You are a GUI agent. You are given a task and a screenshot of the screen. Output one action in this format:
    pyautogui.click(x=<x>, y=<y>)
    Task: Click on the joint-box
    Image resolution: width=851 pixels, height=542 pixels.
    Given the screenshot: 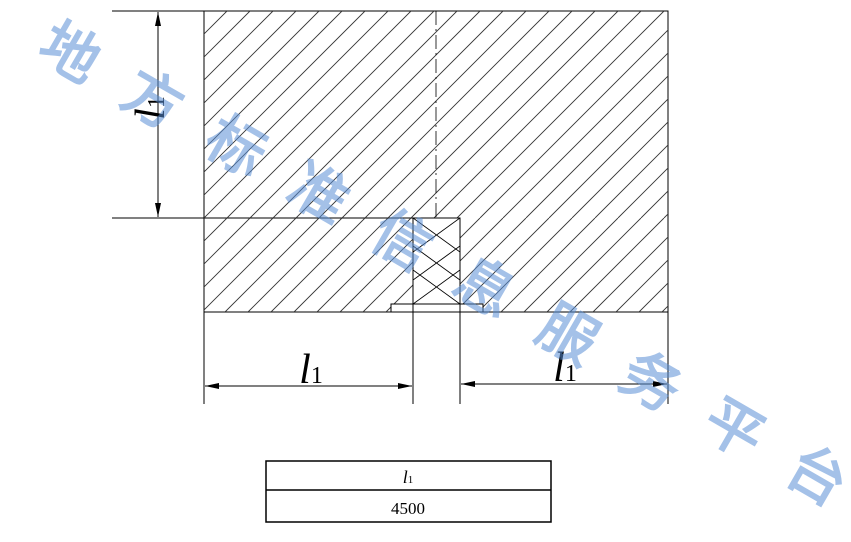 What is the action you would take?
    pyautogui.click(x=436, y=261)
    